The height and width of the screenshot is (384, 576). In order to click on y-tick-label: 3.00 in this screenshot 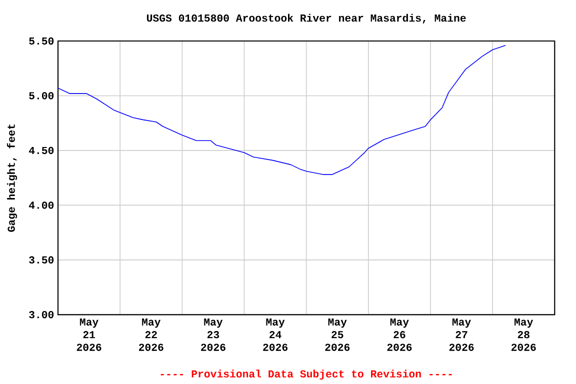, I will do `click(41, 314)`.